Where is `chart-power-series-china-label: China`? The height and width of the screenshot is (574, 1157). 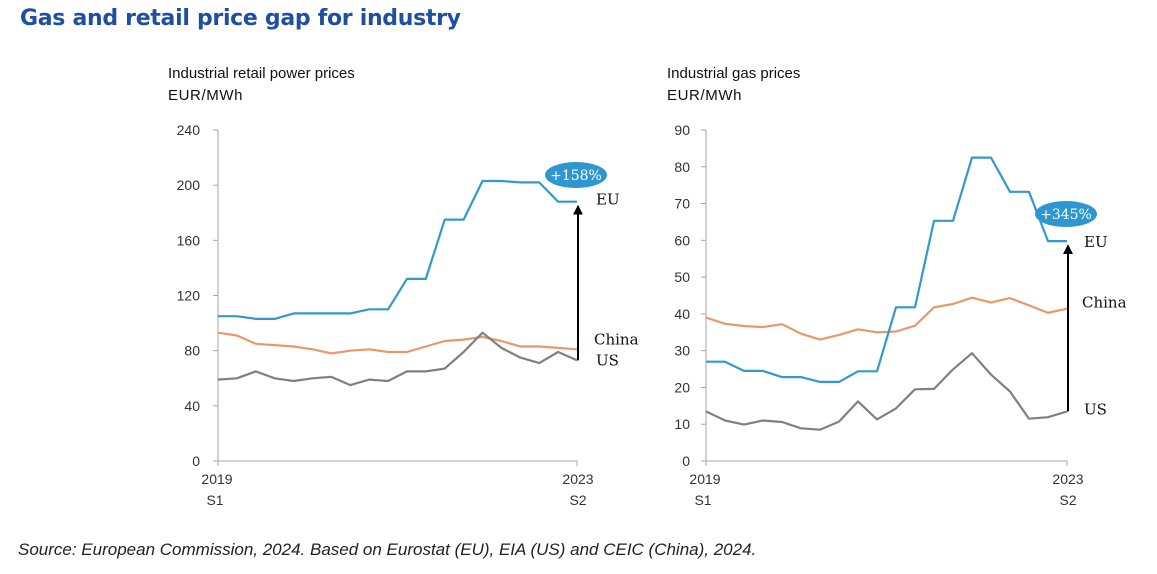
chart-power-series-china-label: China is located at coordinates (616, 339).